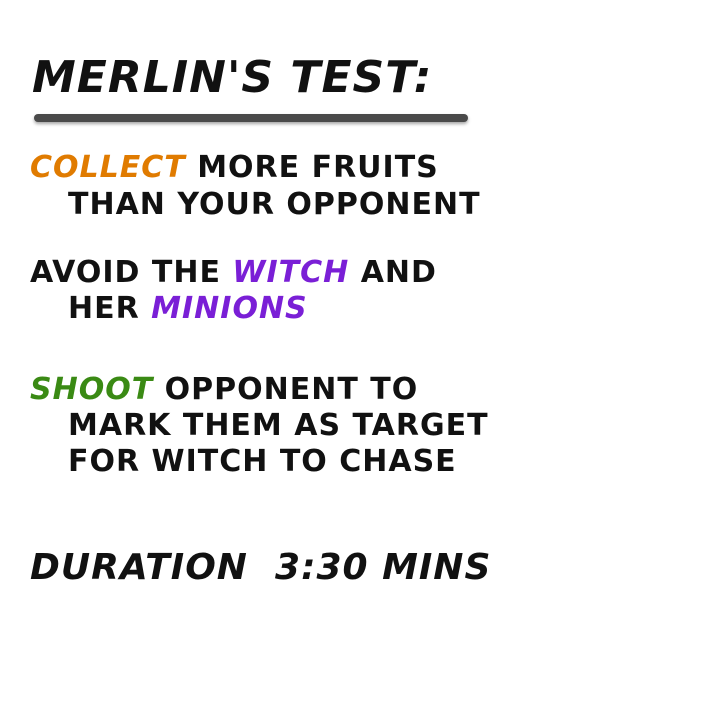  I want to click on duration-value: 3:30 mins, so click(383, 567).